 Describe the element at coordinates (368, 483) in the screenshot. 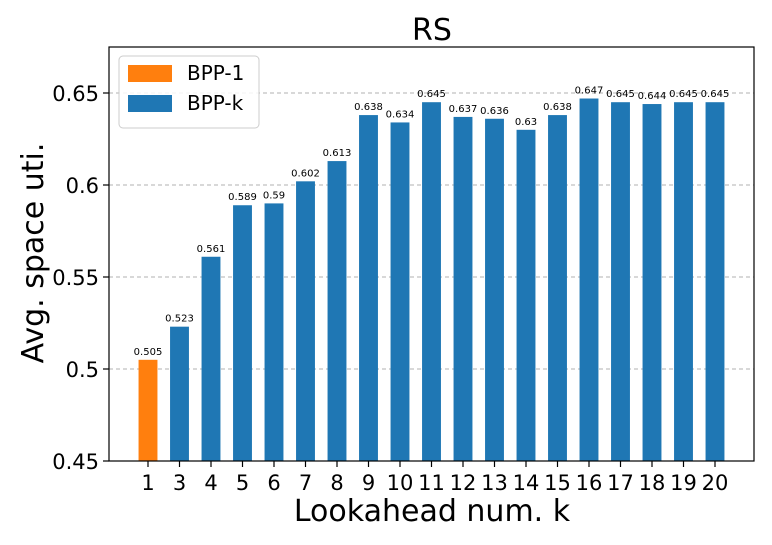

I see `x-tick-label: 9` at that location.